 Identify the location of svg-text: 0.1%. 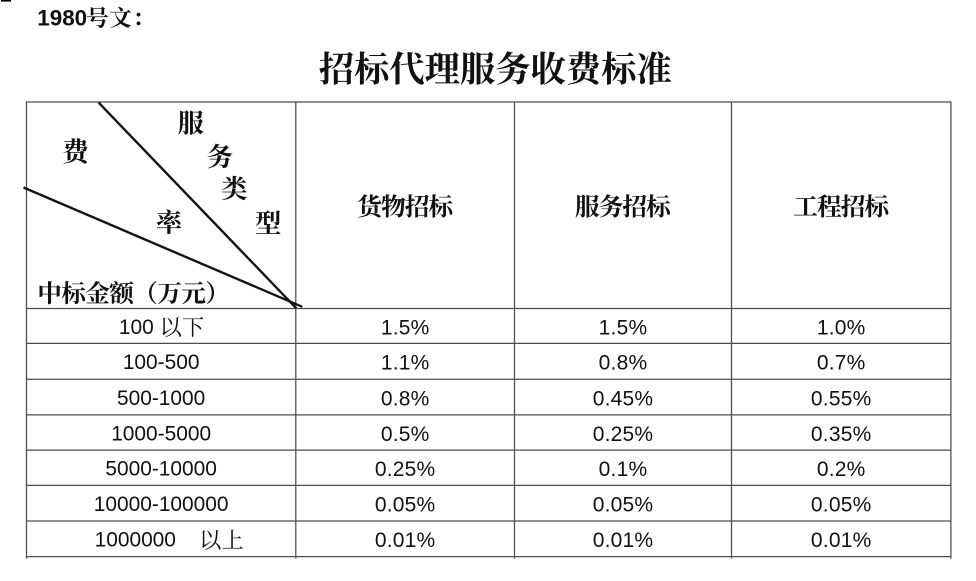
(623, 469).